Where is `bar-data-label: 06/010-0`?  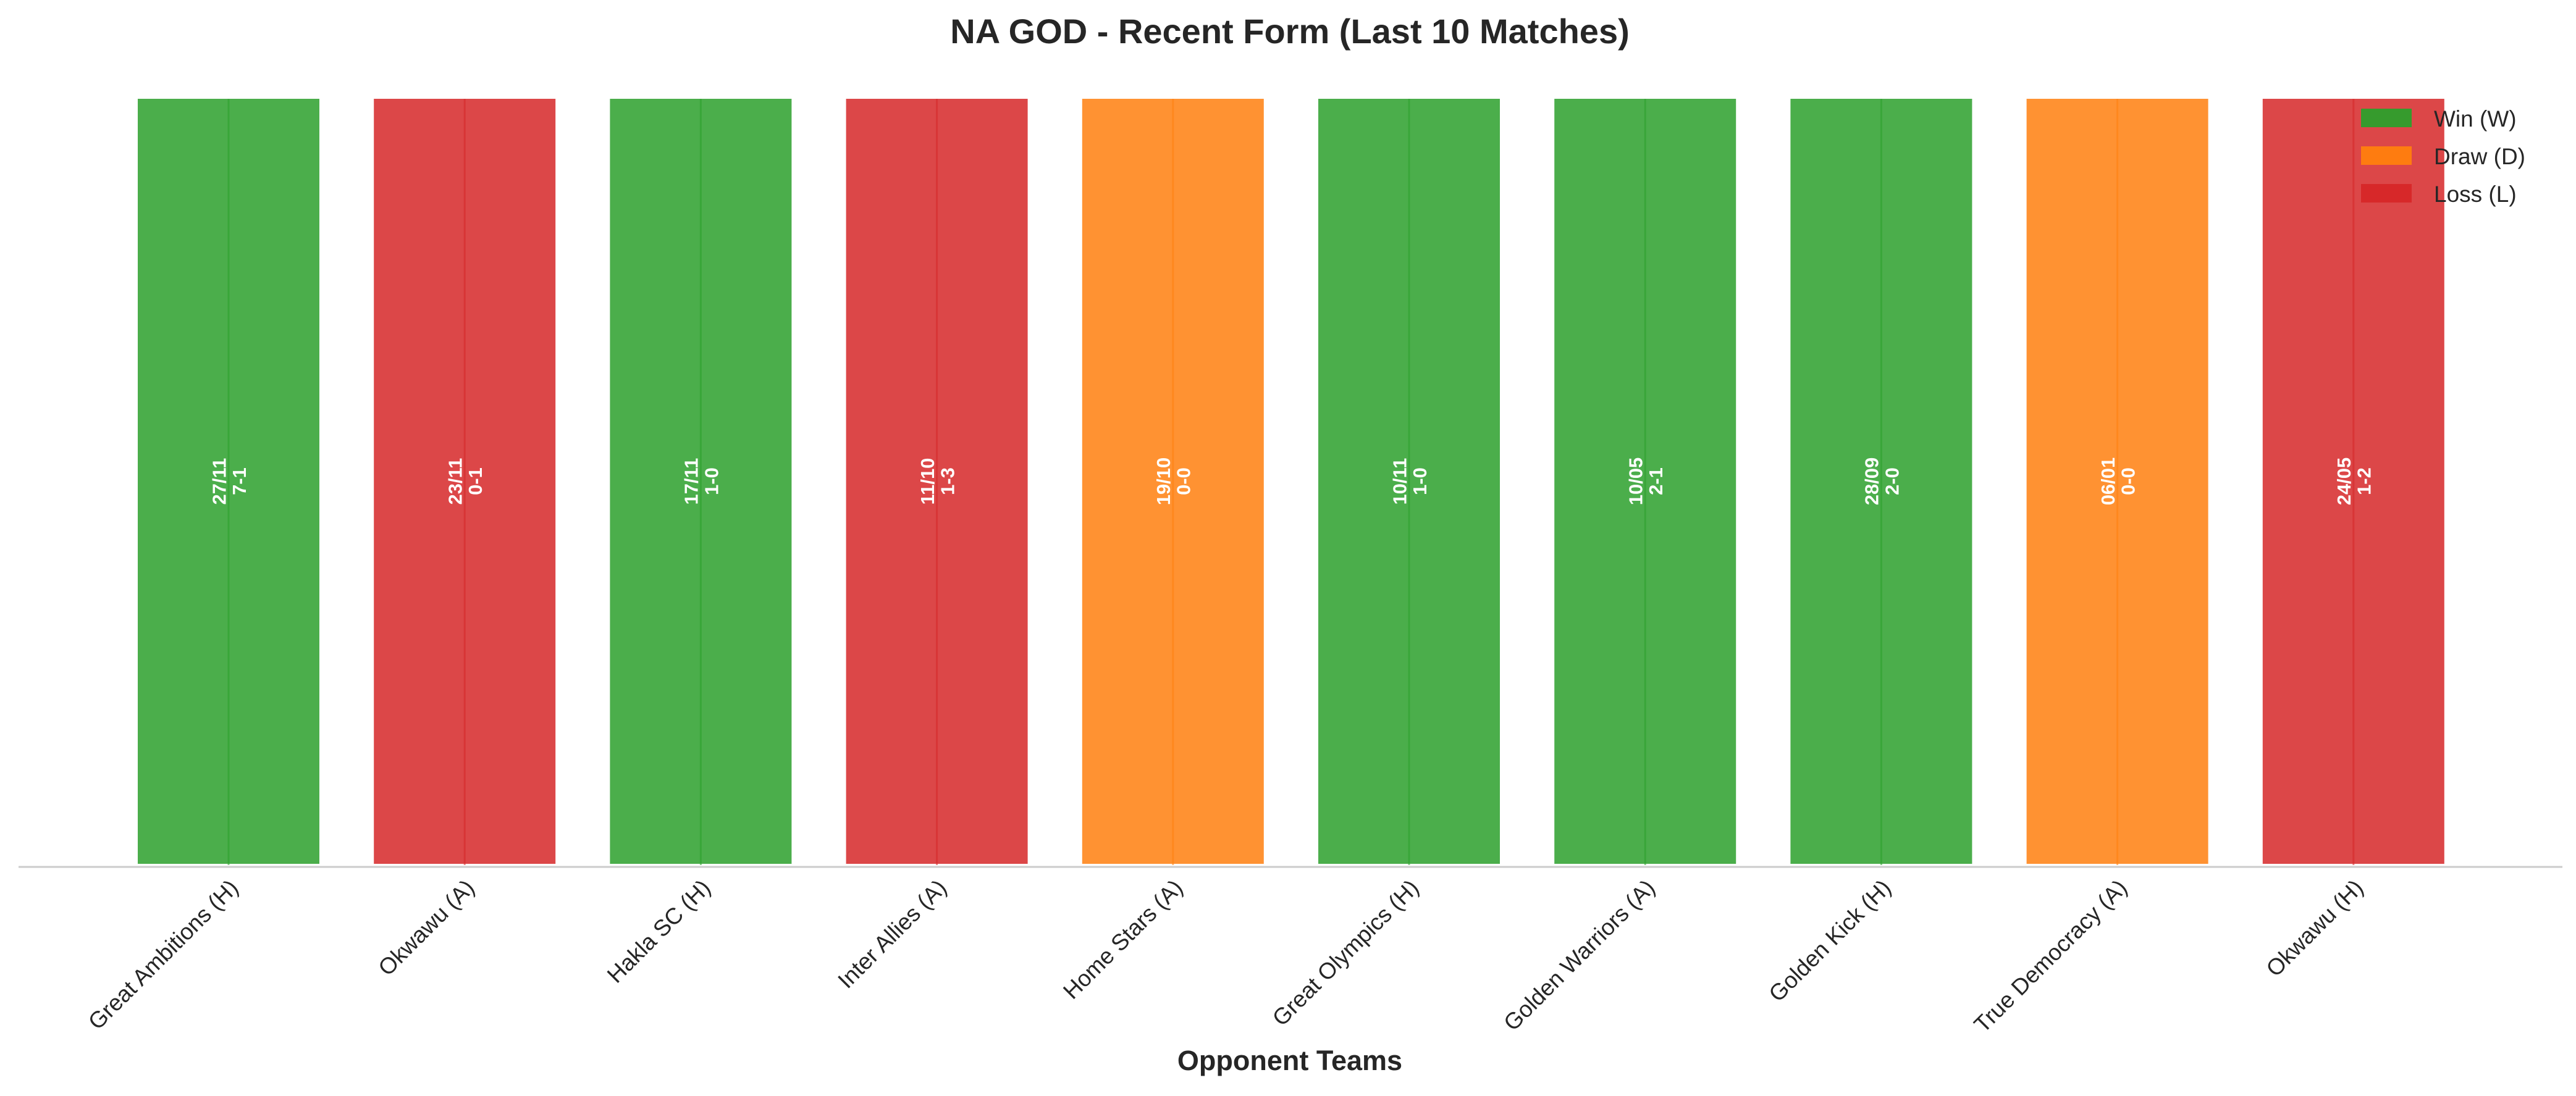 bar-data-label: 06/010-0 is located at coordinates (2118, 482).